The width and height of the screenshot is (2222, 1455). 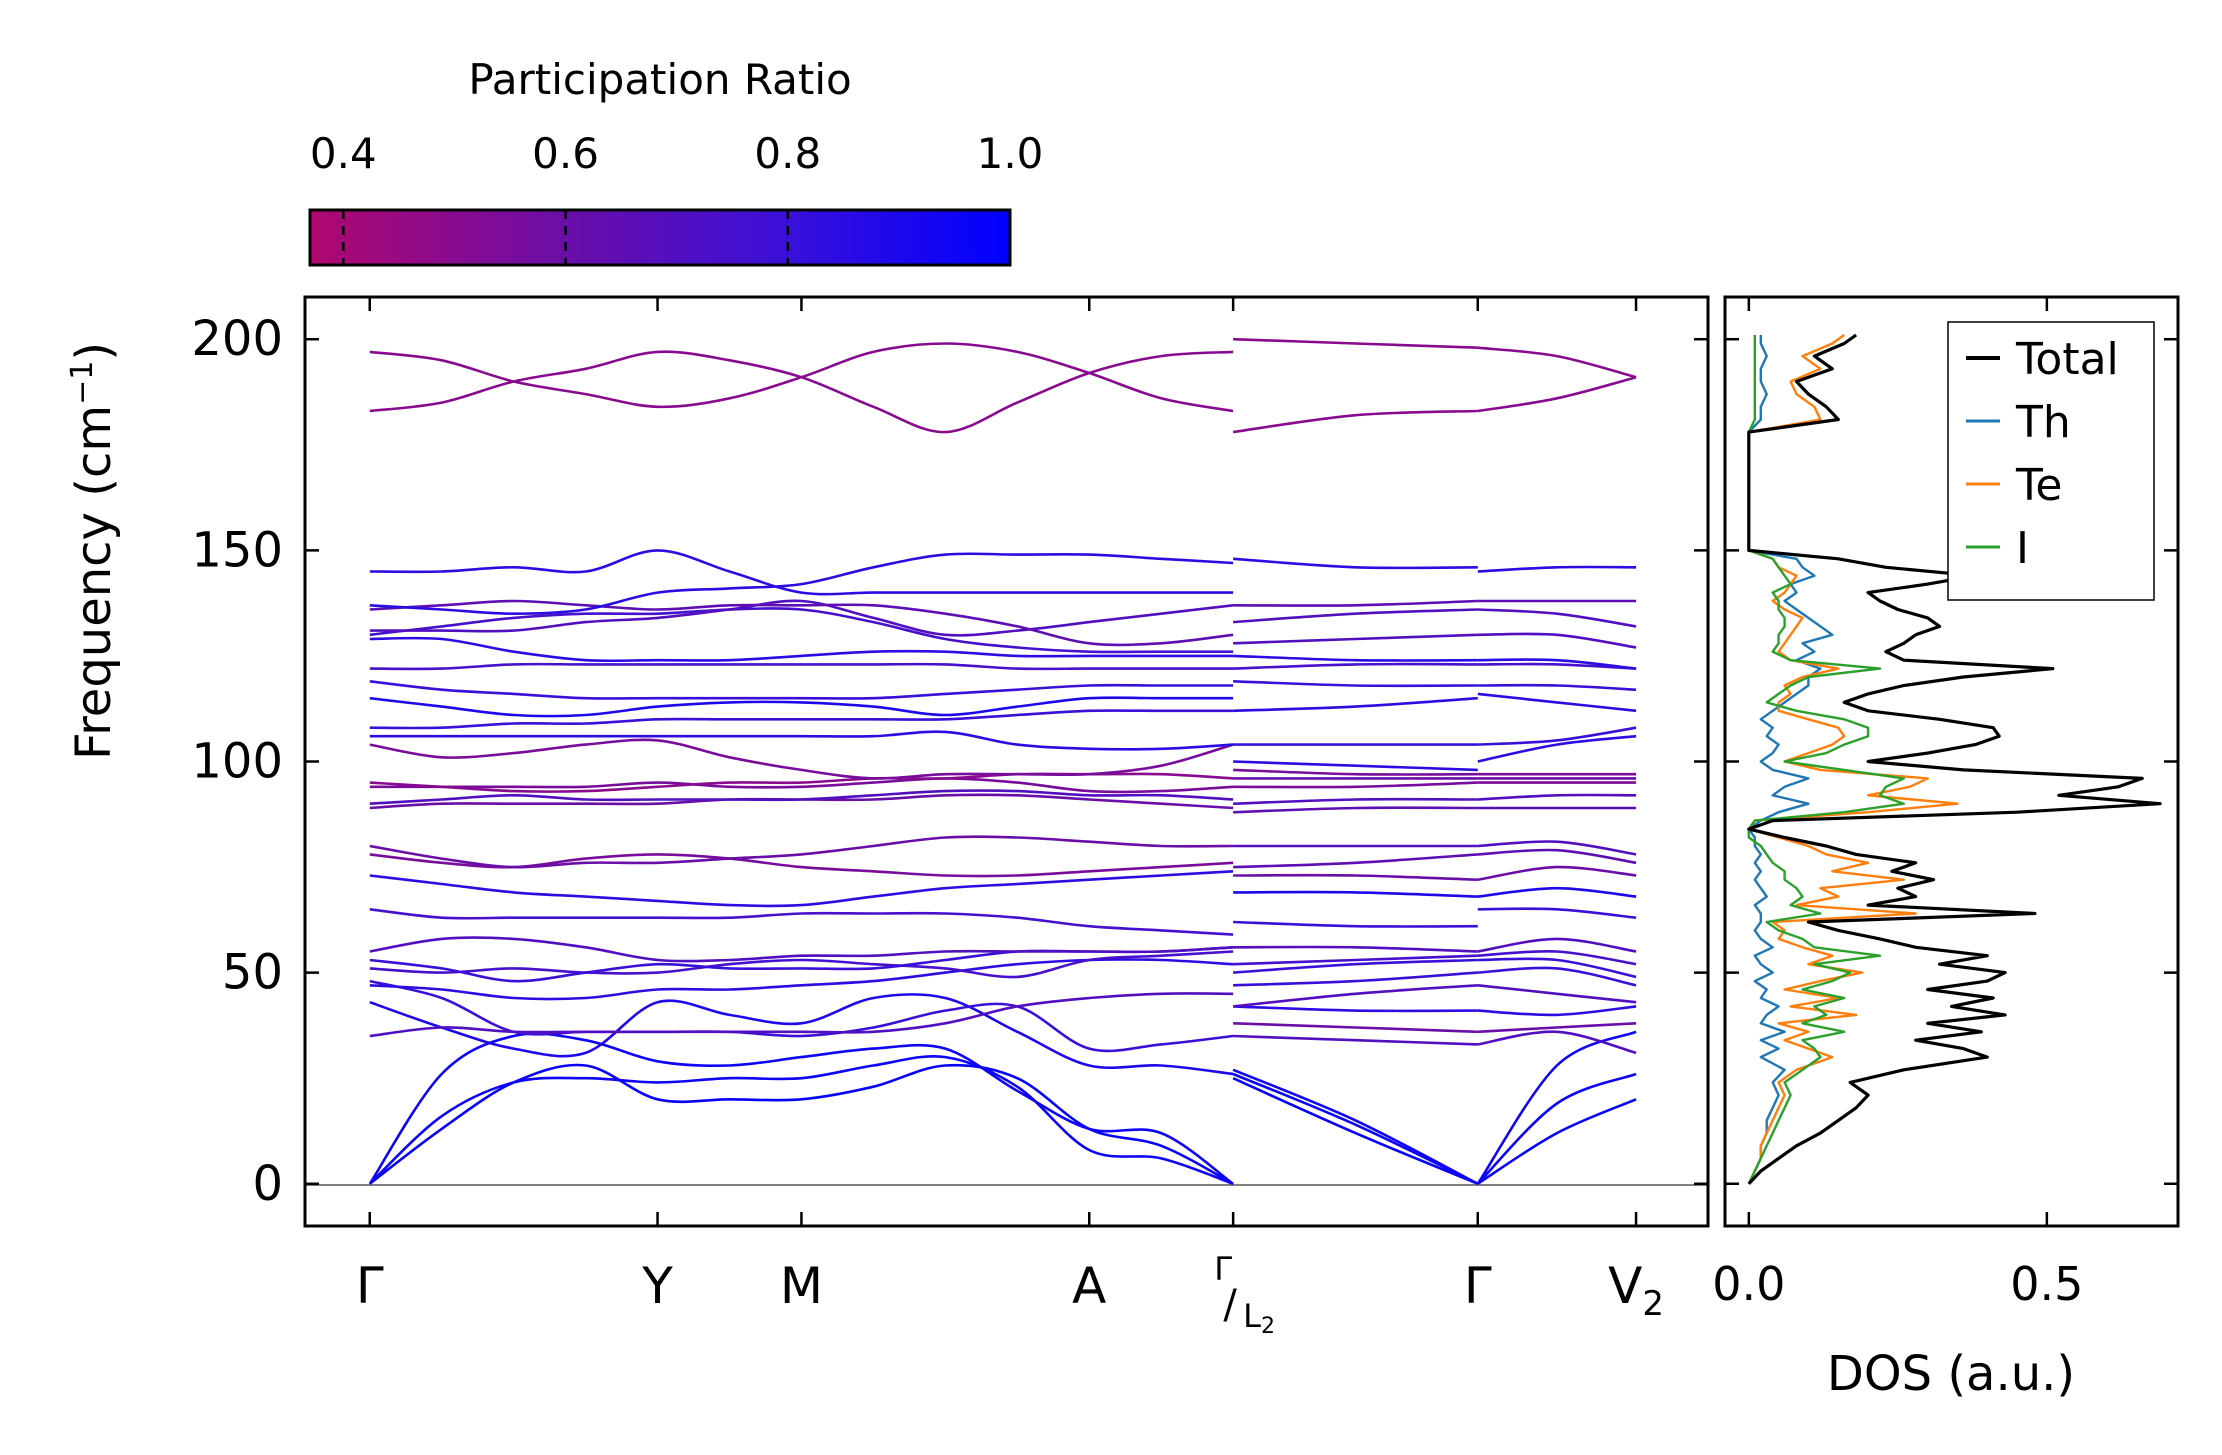 I want to click on dos-frame, so click(x=1951, y=761).